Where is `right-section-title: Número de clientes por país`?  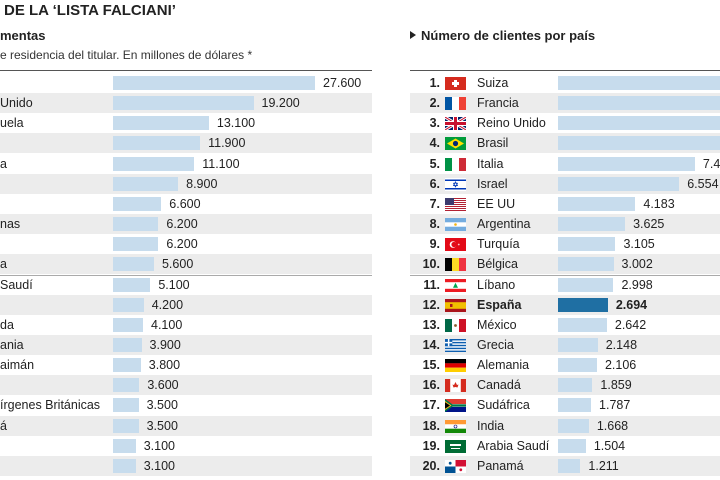 right-section-title: Número de clientes por país is located at coordinates (502, 35).